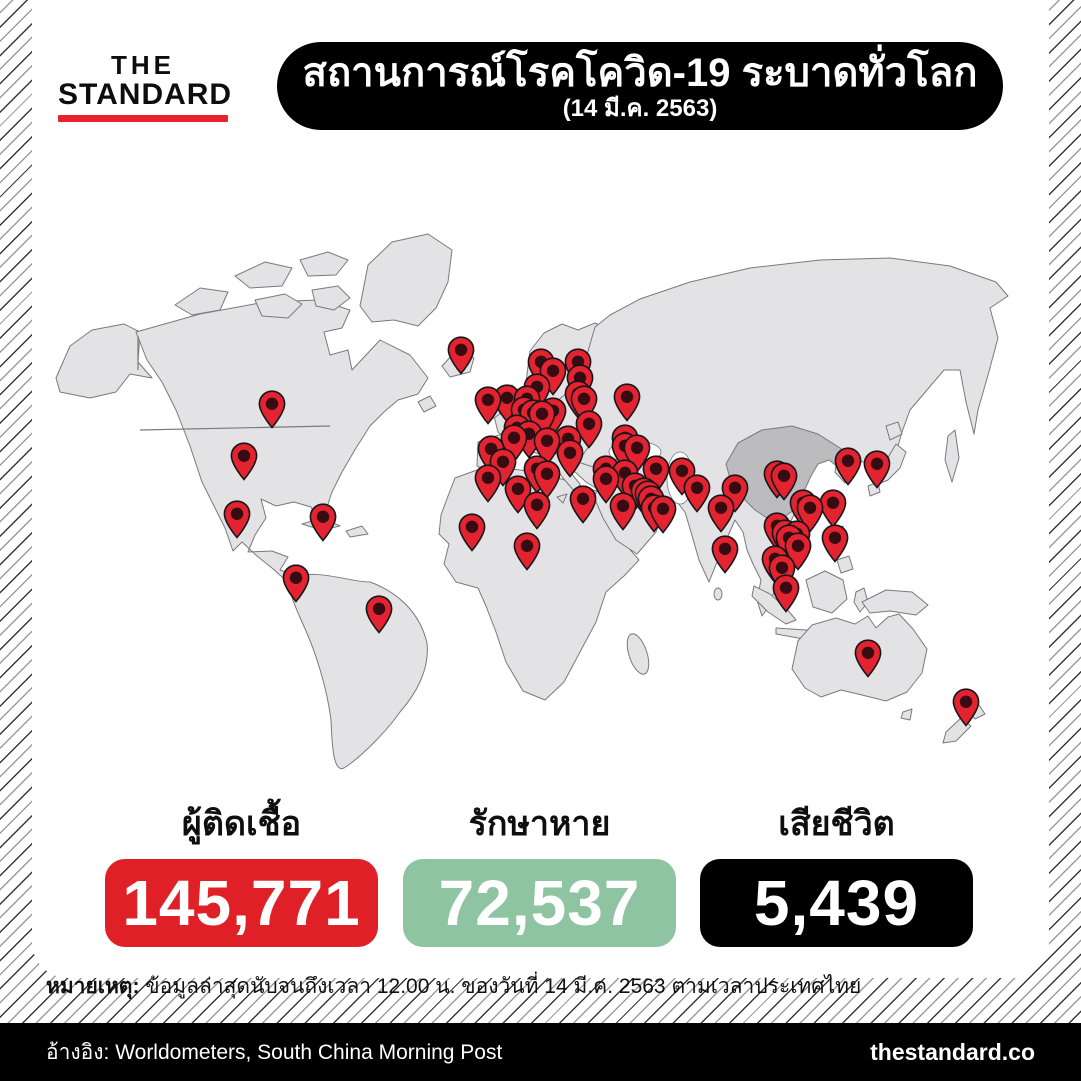 This screenshot has width=1081, height=1081. Describe the element at coordinates (539, 824) in the screenshot. I see `stat-recovered-label: รักษาหาย` at that location.